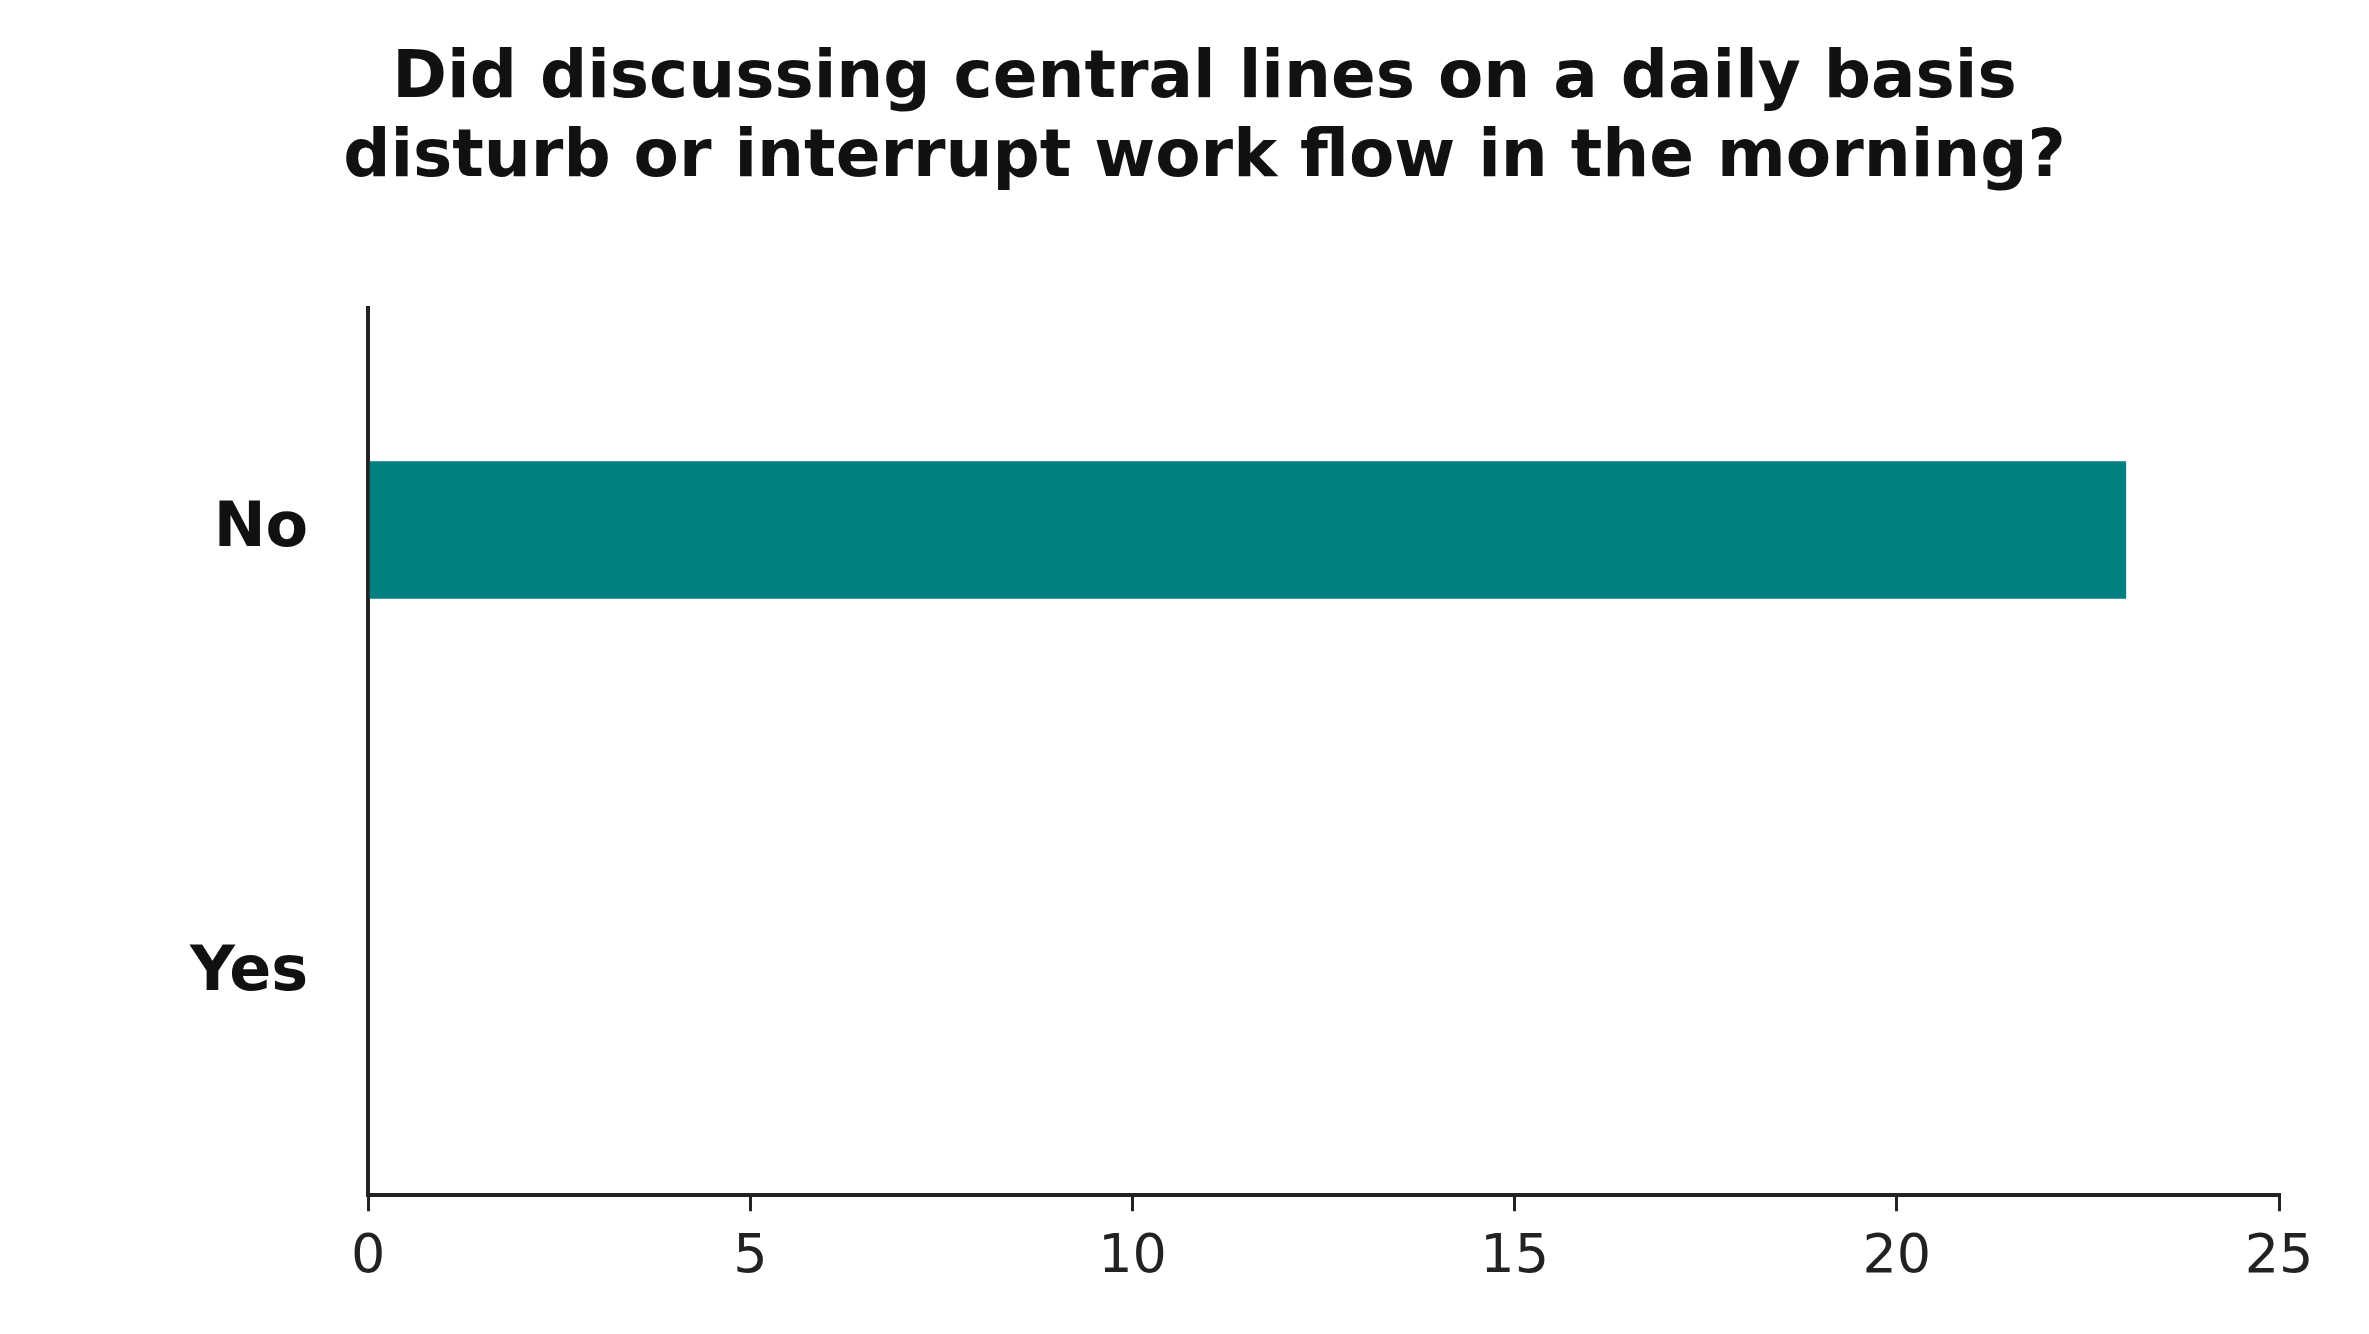 The height and width of the screenshot is (1334, 2369). Describe the element at coordinates (750, 1253) in the screenshot. I see `x-tick-label: 5` at that location.